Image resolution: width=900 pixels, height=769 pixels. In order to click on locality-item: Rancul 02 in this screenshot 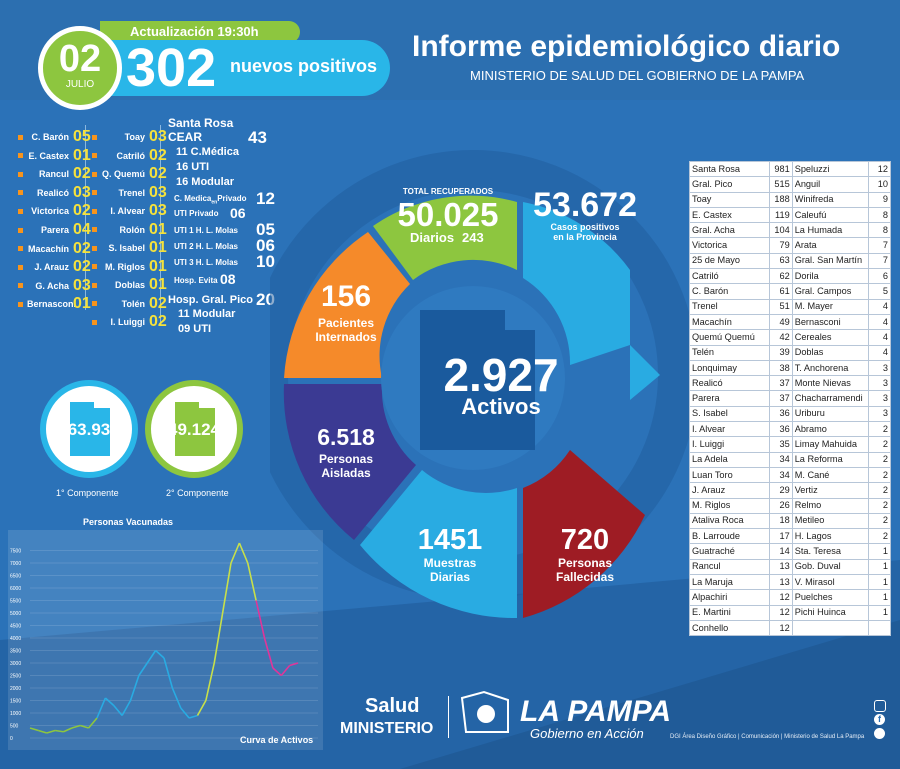, I will do `click(54, 174)`.